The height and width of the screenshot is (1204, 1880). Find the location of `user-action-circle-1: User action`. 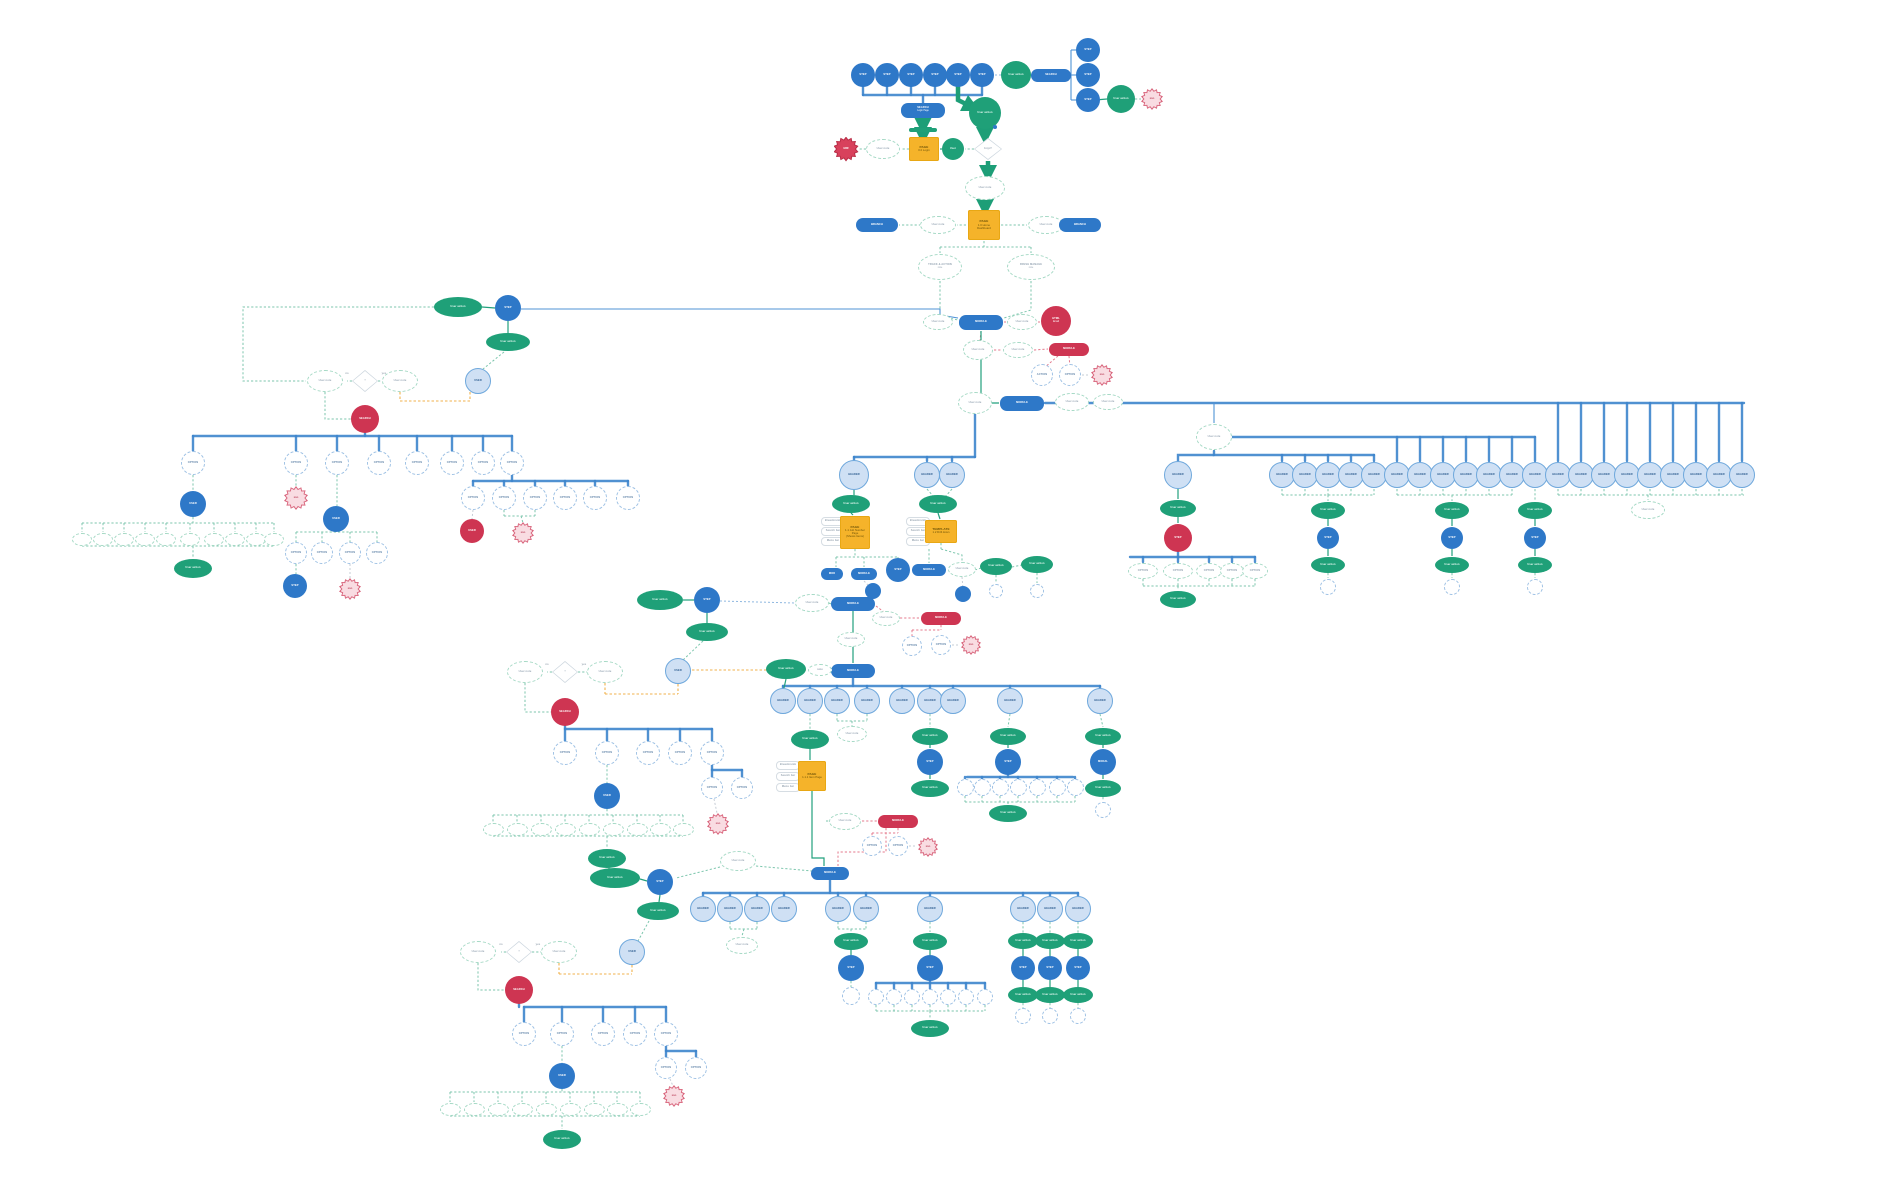

user-action-circle-1: User action is located at coordinates (1016, 75).